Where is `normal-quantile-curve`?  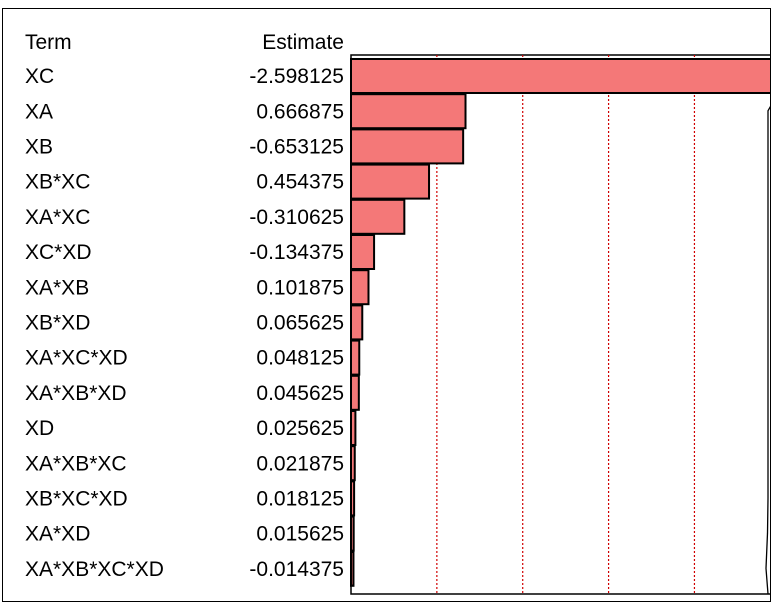 normal-quantile-curve is located at coordinates (767, 350).